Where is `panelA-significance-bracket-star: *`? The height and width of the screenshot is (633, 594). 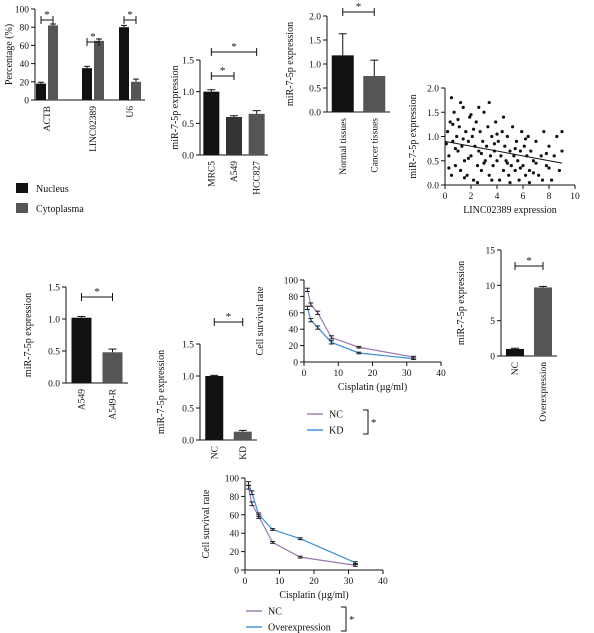 panelA-significance-bracket-star: * is located at coordinates (93, 37).